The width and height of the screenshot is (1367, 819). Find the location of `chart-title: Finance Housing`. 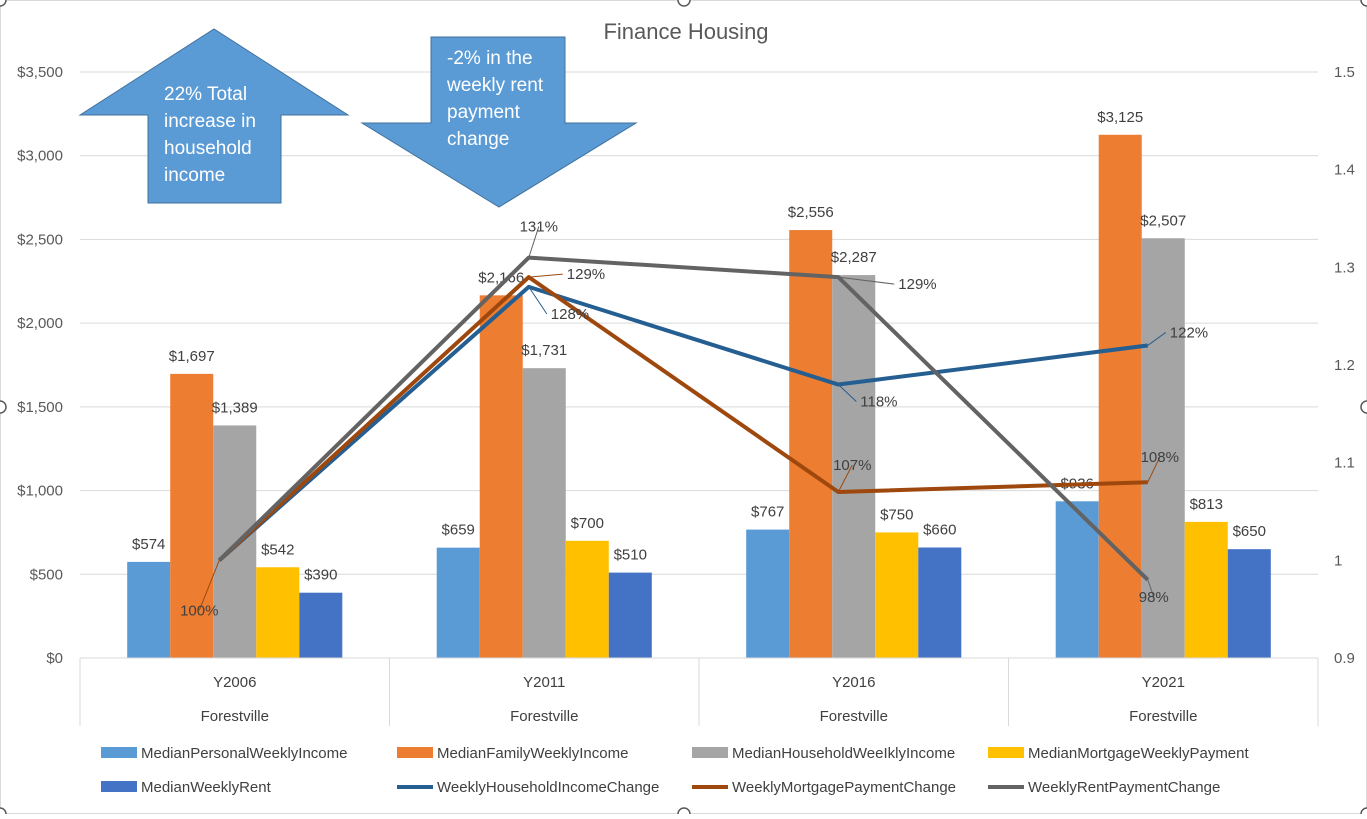

chart-title: Finance Housing is located at coordinates (685, 31).